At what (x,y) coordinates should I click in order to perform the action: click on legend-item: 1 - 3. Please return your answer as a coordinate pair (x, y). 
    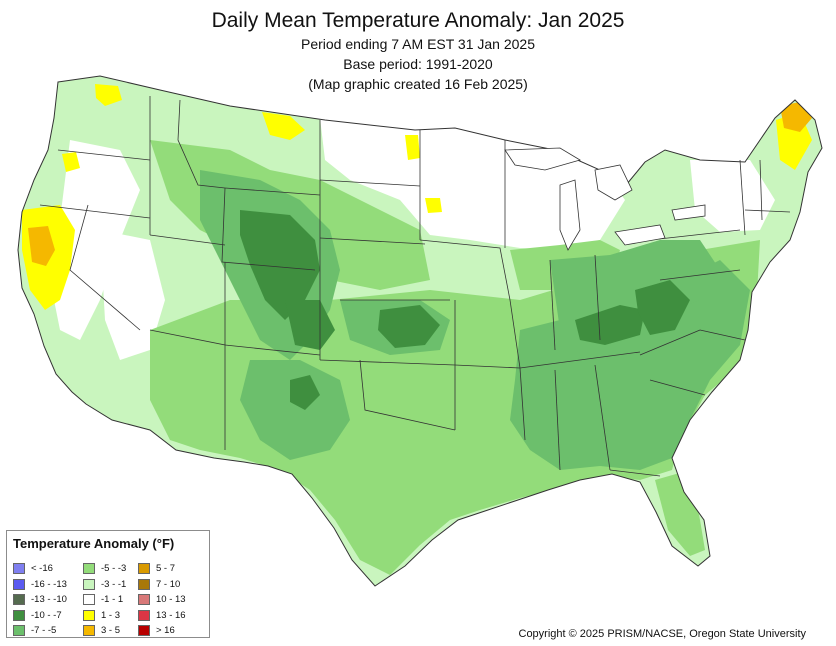
    Looking at the image, I should click on (104, 616).